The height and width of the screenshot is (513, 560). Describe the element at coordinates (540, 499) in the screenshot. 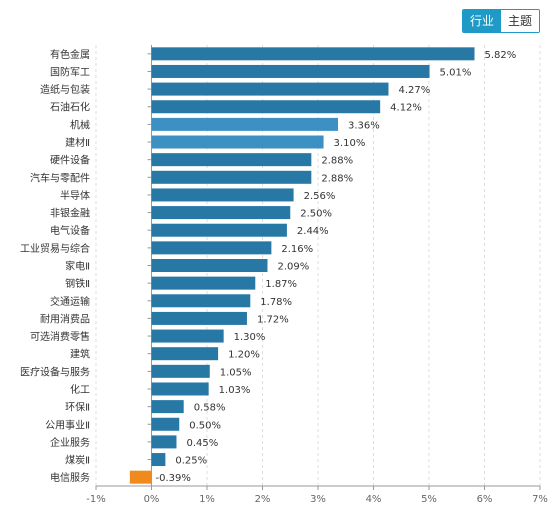

I see `x-tick-label: 7%` at that location.